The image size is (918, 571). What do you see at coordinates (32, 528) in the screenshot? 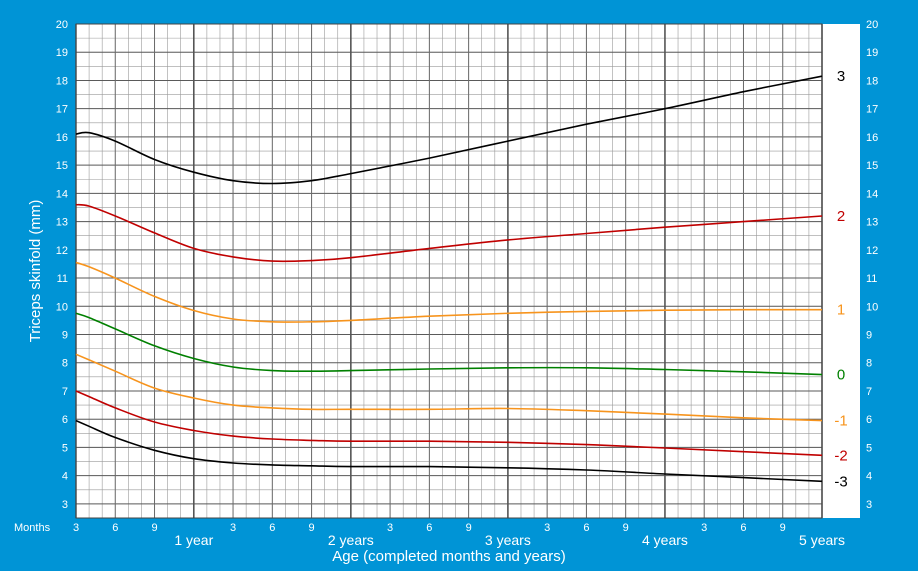
I see `months-unit-label: Months` at bounding box center [32, 528].